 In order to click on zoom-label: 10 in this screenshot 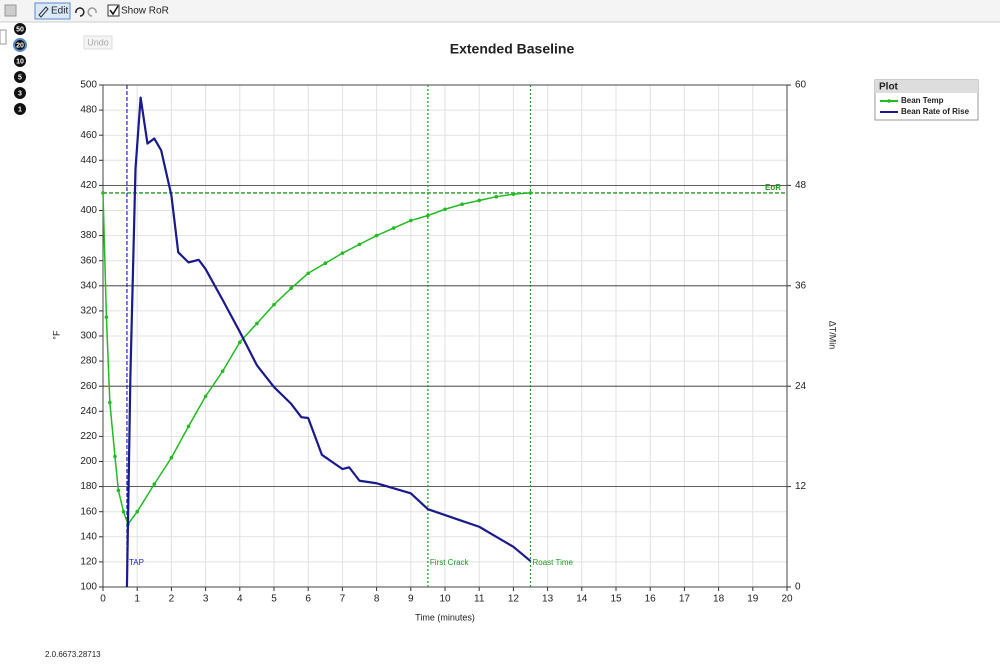, I will do `click(20, 61)`.